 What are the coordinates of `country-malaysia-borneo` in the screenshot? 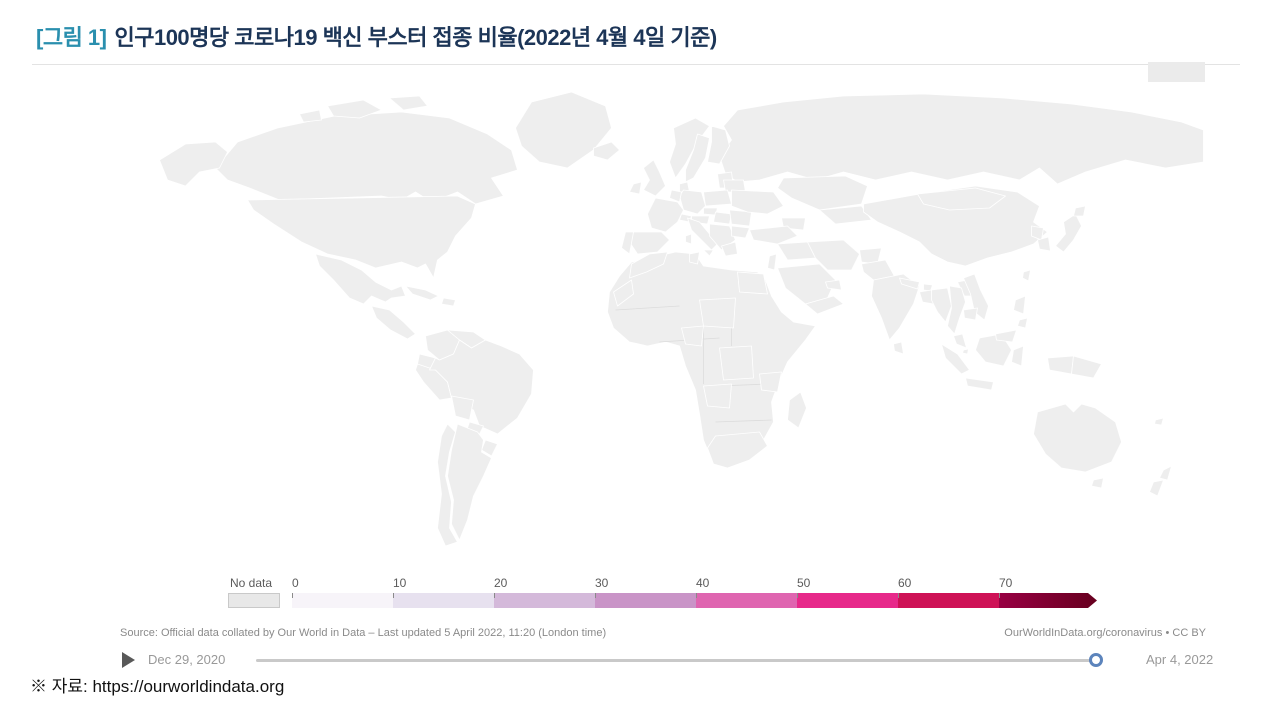 It's located at (1006, 336).